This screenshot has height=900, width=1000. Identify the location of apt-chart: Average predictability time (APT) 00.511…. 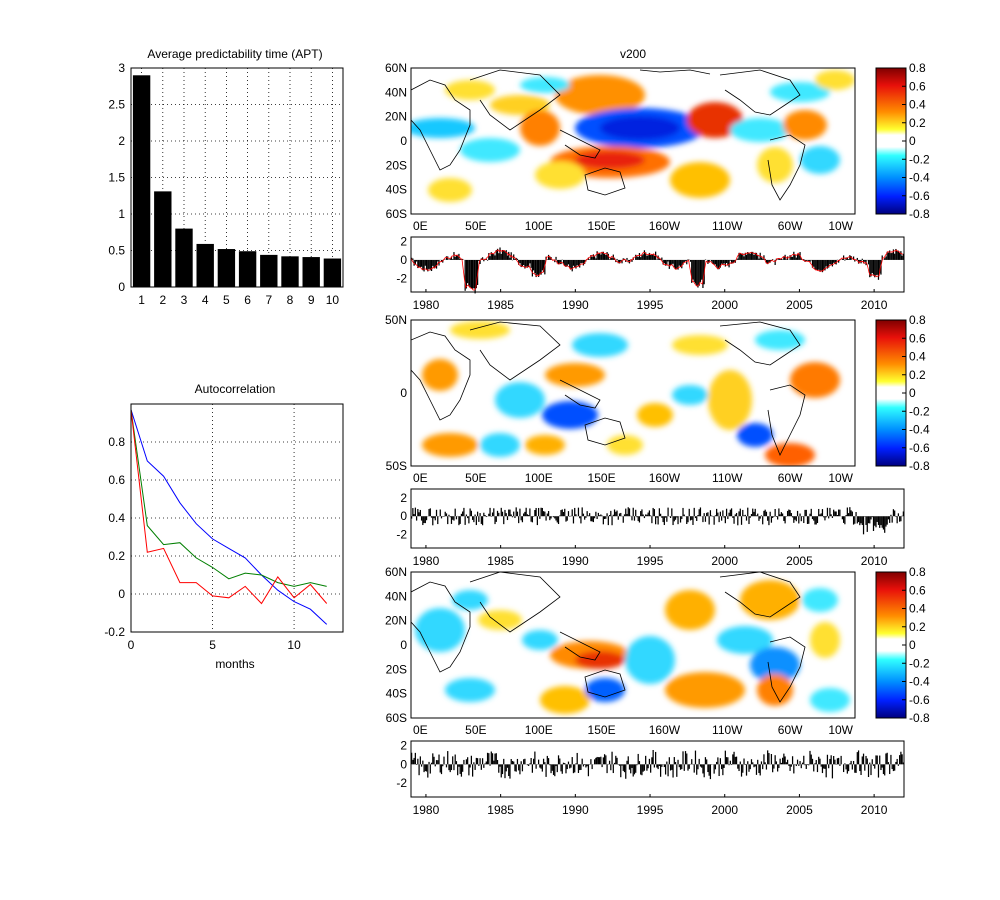
(226, 177).